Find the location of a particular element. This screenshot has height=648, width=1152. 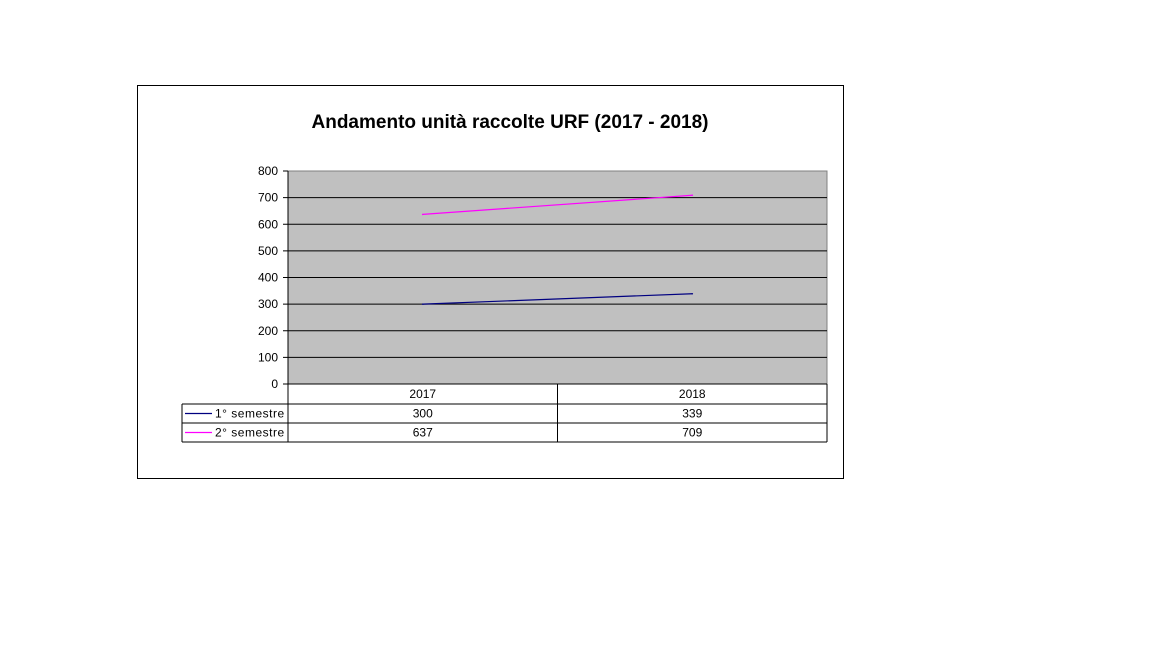

data-label: 339 is located at coordinates (692, 414).